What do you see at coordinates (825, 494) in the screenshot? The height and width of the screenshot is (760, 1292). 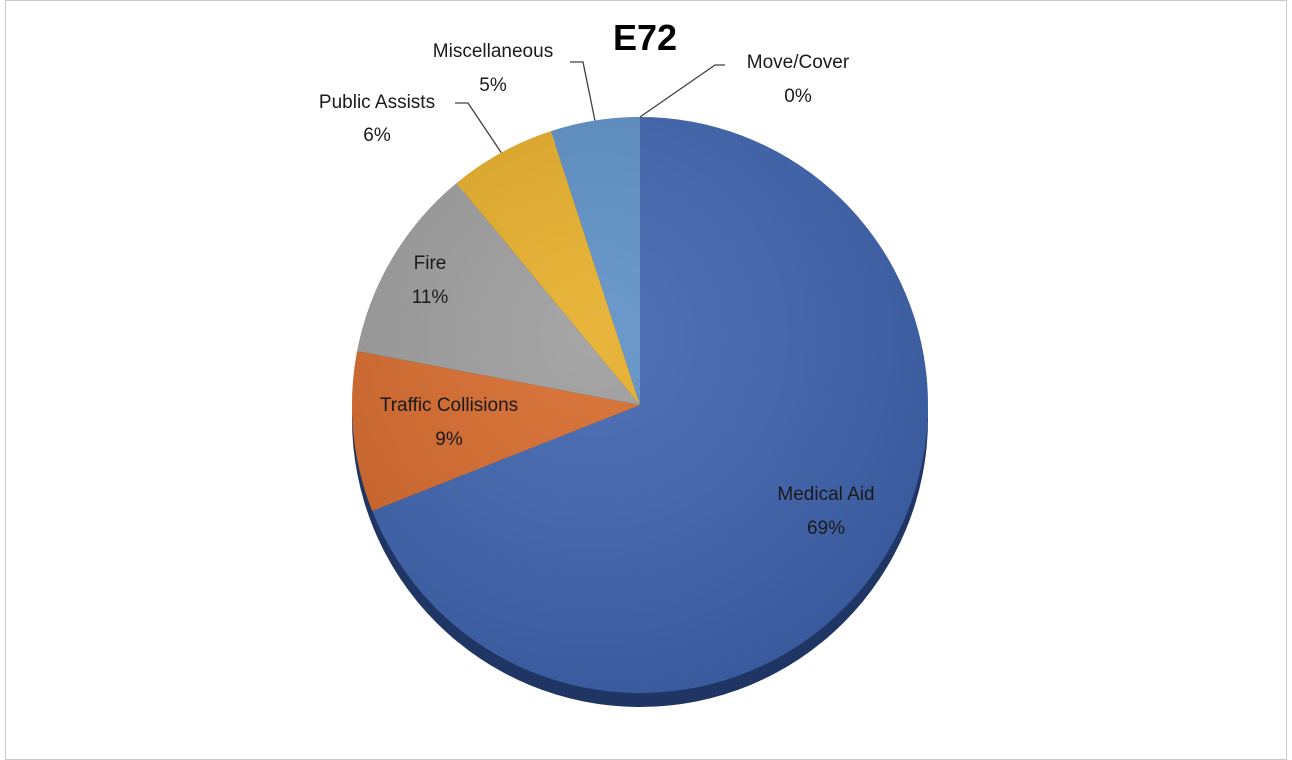 I see `slice-label-medical-aid: Medical Aid` at bounding box center [825, 494].